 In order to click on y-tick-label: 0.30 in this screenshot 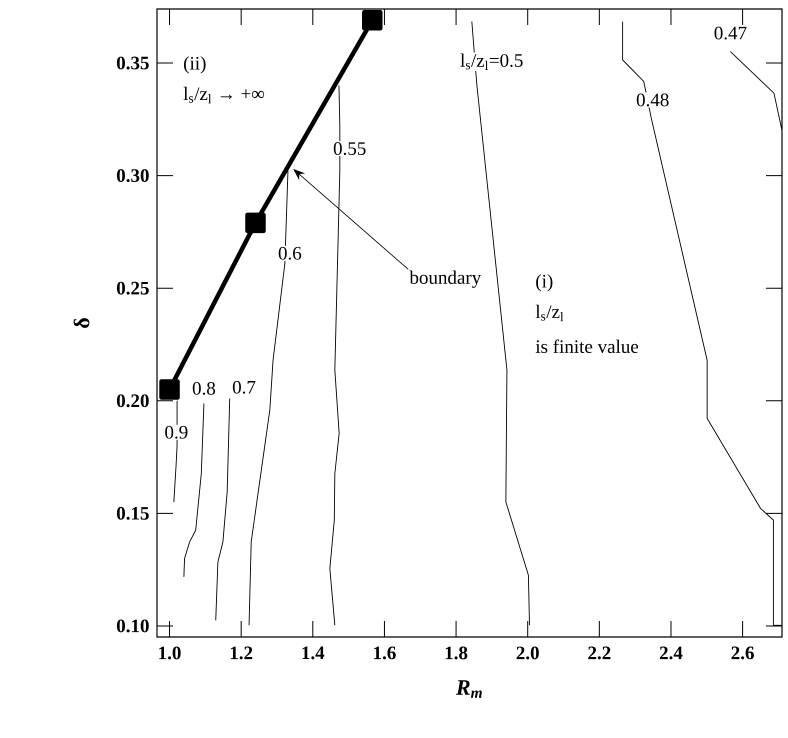, I will do `click(132, 175)`.